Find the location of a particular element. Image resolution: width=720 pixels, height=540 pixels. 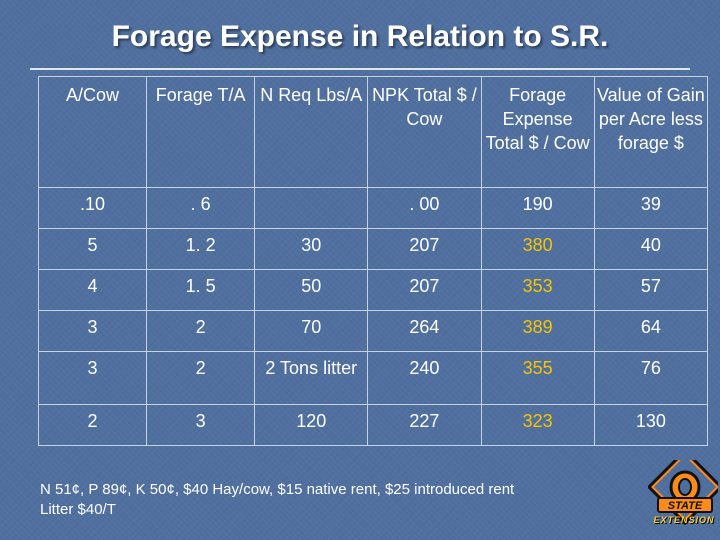

table-cell: 57 is located at coordinates (651, 290).